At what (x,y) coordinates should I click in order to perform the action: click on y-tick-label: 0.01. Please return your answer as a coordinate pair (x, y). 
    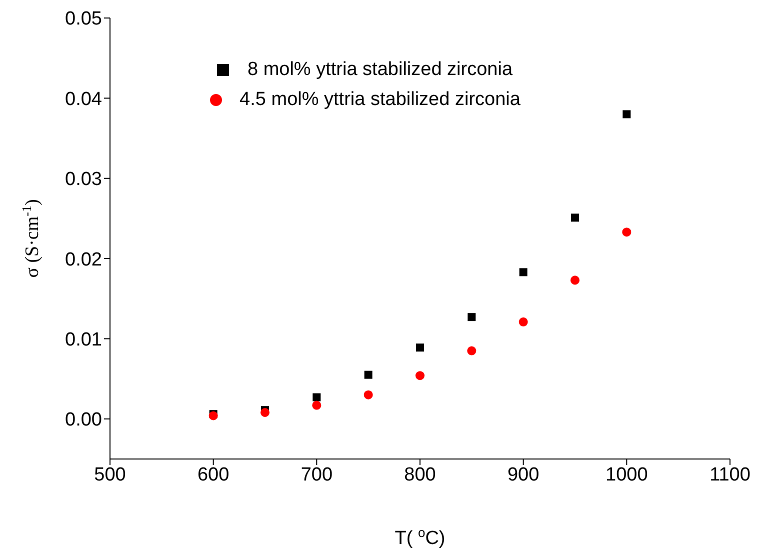
    Looking at the image, I should click on (83, 339).